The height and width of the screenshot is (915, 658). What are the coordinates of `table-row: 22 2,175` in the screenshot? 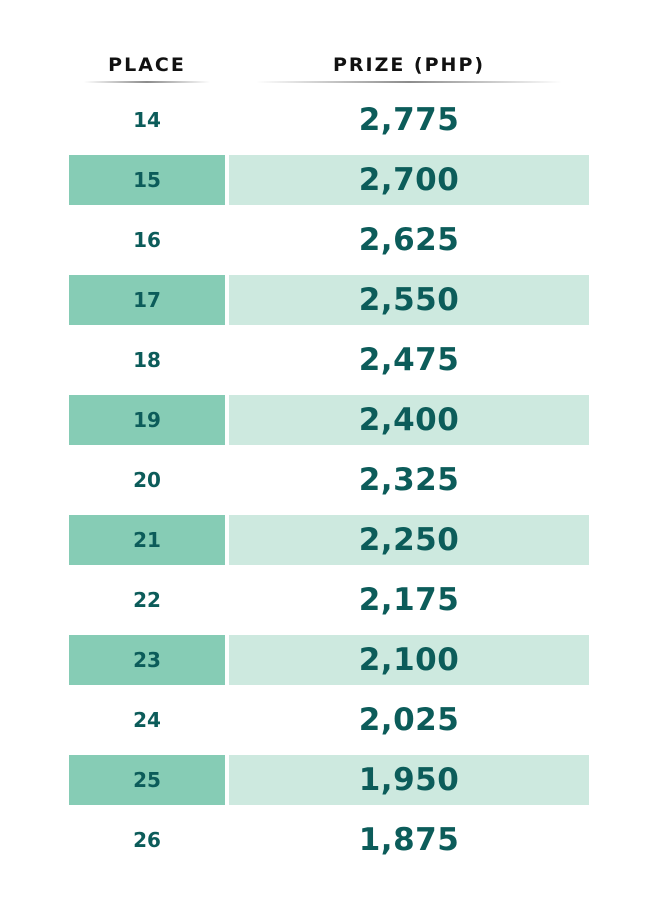 It's located at (329, 605).